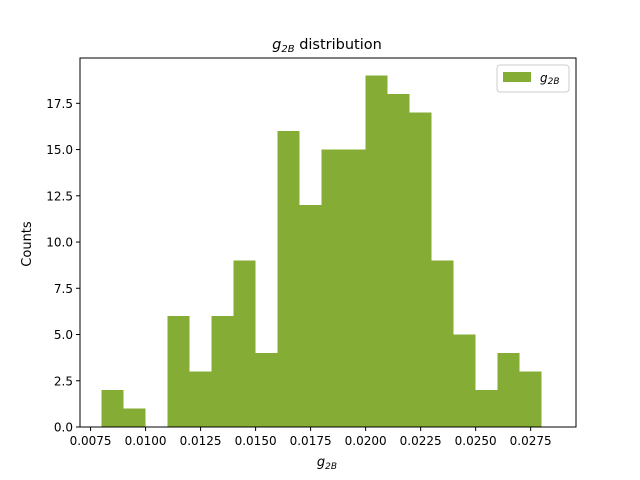  What do you see at coordinates (554, 82) in the screenshot?
I see `legend-subscript: 2B` at bounding box center [554, 82].